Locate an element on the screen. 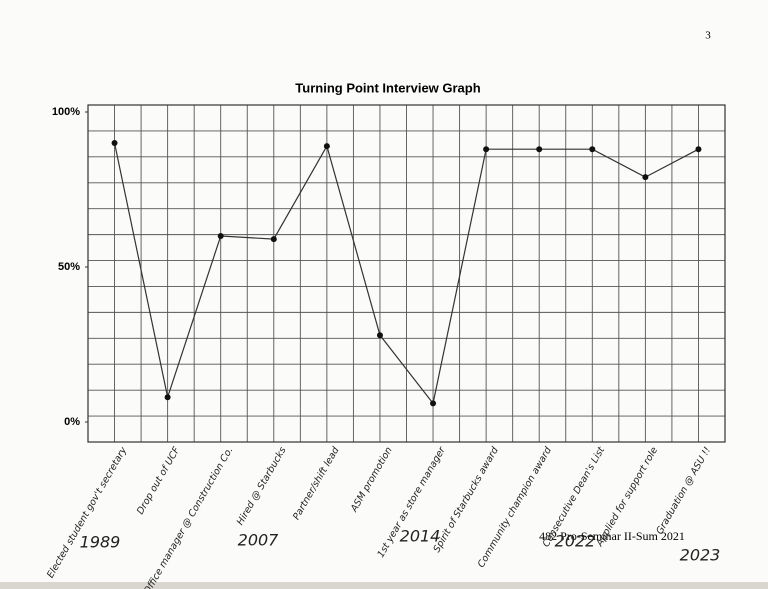 Image resolution: width=768 pixels, height=589 pixels. year-note: 2022 is located at coordinates (575, 541).